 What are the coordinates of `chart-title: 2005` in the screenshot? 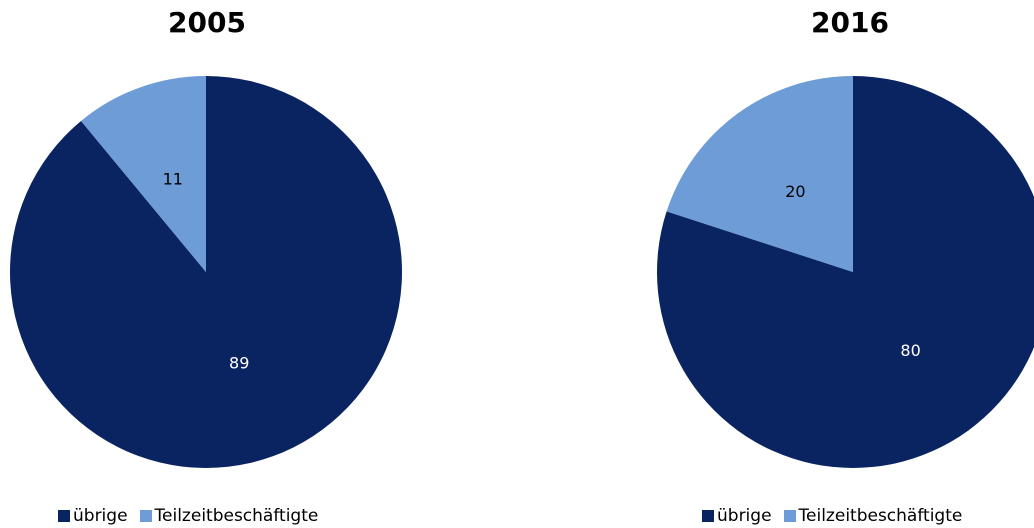 It's located at (207, 22).